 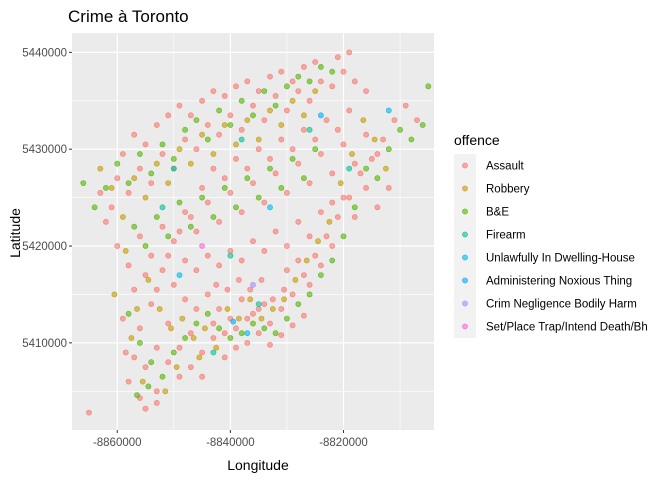 What do you see at coordinates (567, 328) in the screenshot?
I see `legend-item-label: Set/Place Trap/Intend Death/Bh` at bounding box center [567, 328].